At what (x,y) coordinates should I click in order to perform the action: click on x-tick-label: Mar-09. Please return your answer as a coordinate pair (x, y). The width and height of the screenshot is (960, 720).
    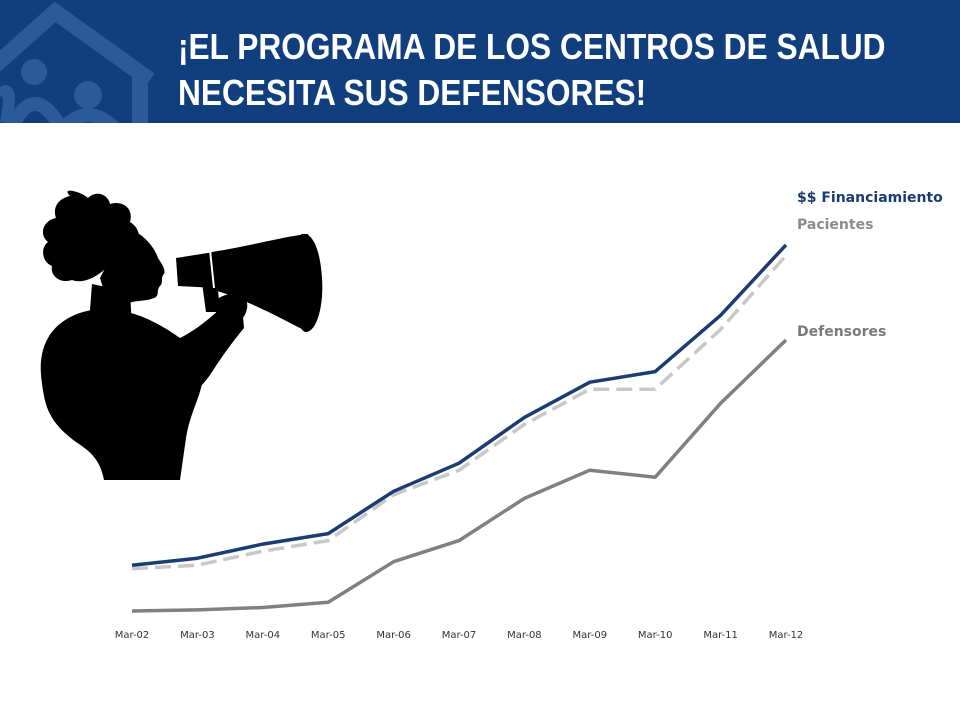
    Looking at the image, I should click on (590, 635).